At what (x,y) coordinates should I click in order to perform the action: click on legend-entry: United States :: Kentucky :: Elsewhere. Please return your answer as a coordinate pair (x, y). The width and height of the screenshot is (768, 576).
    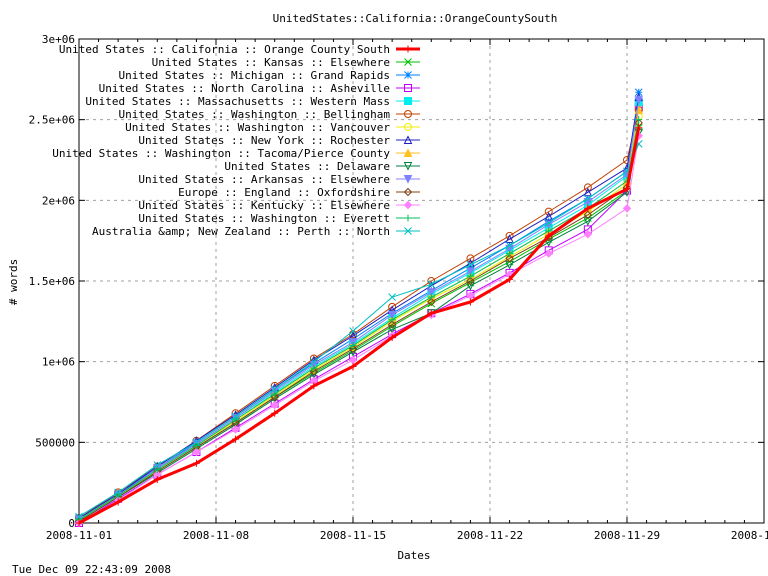
    Looking at the image, I should click on (279, 205).